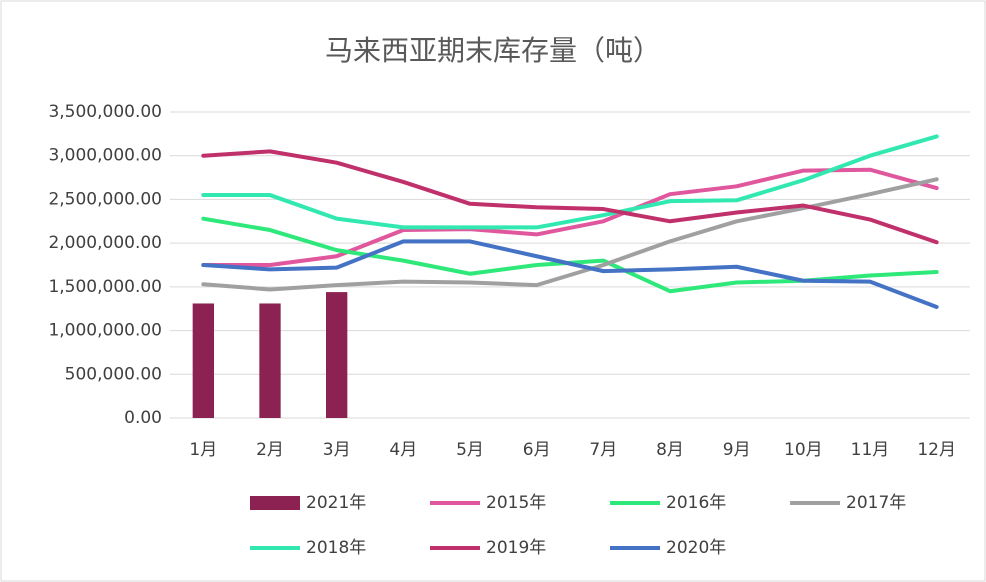  What do you see at coordinates (105, 156) in the screenshot?
I see `y-tick-label: 3,000,000.00` at bounding box center [105, 156].